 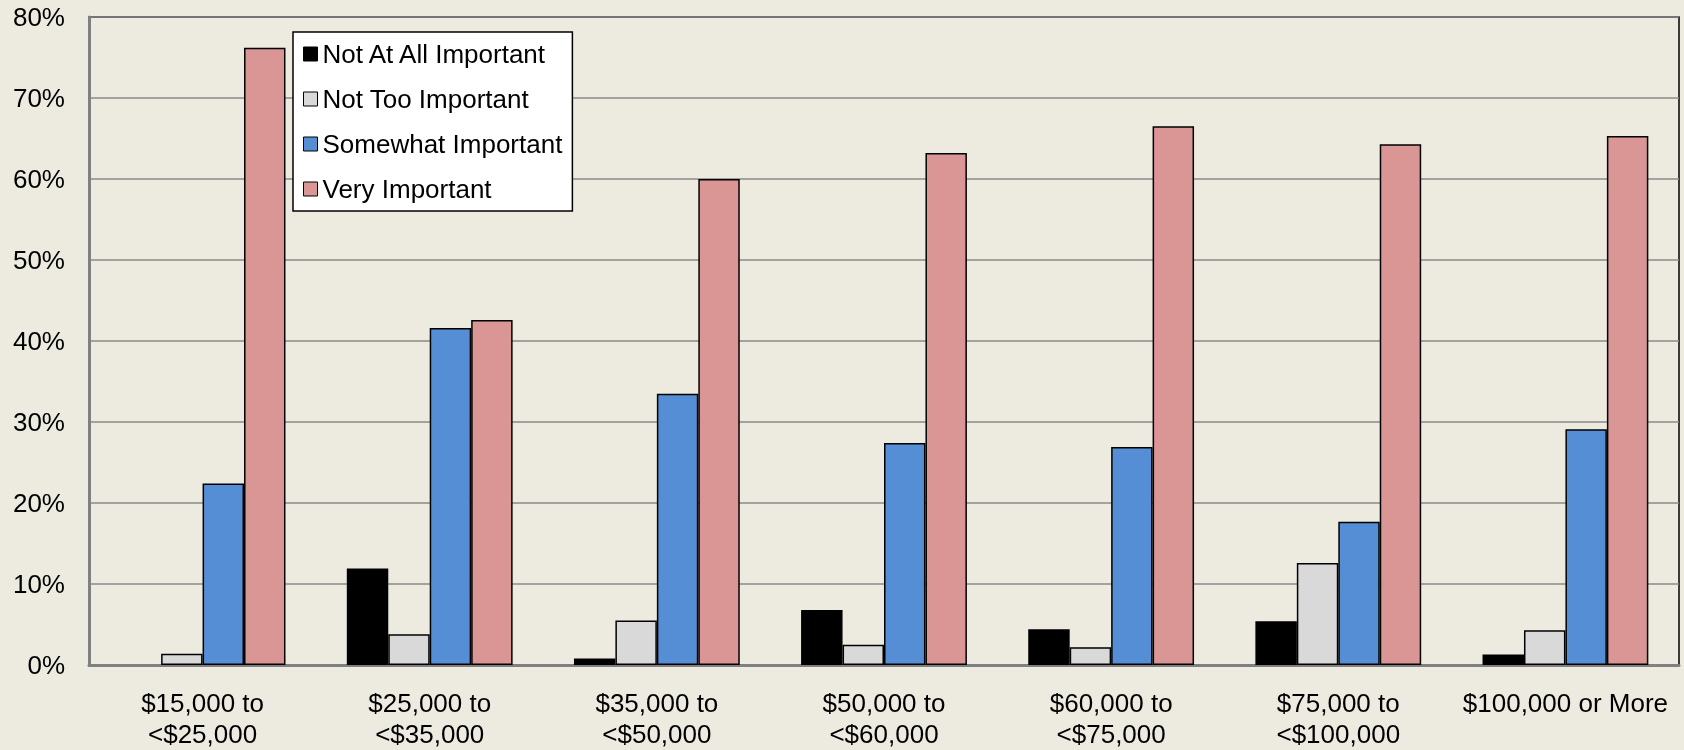 I want to click on legend-label: Very Important, so click(x=407, y=189).